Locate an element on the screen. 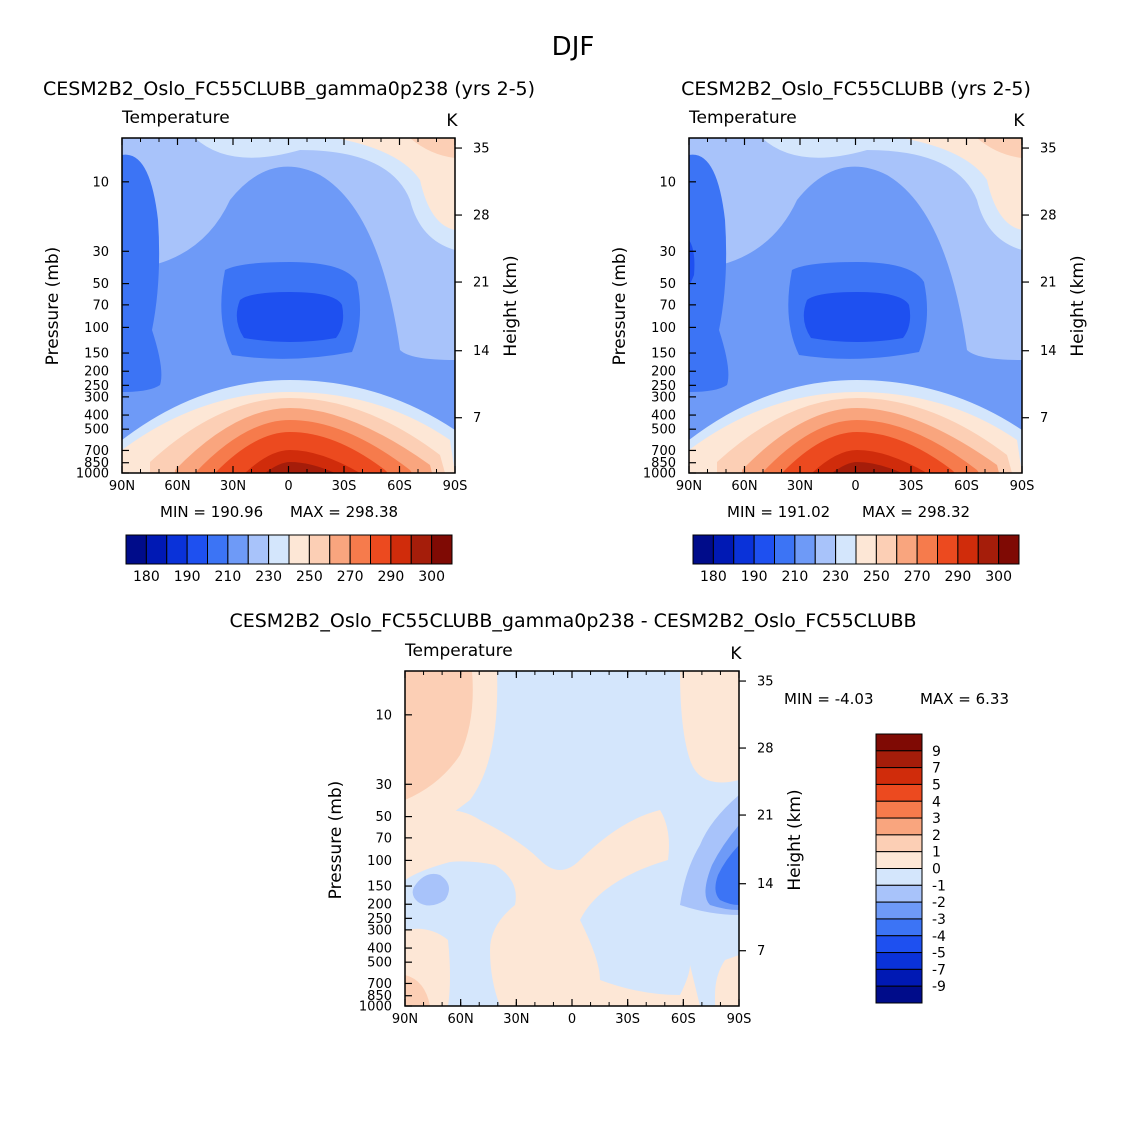  panel-b-ytick-right-label: 14 is located at coordinates (1048, 351).